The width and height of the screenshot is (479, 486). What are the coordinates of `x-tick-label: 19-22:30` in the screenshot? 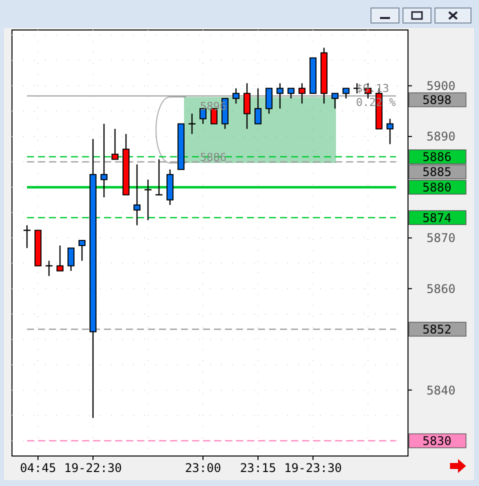 It's located at (93, 468).